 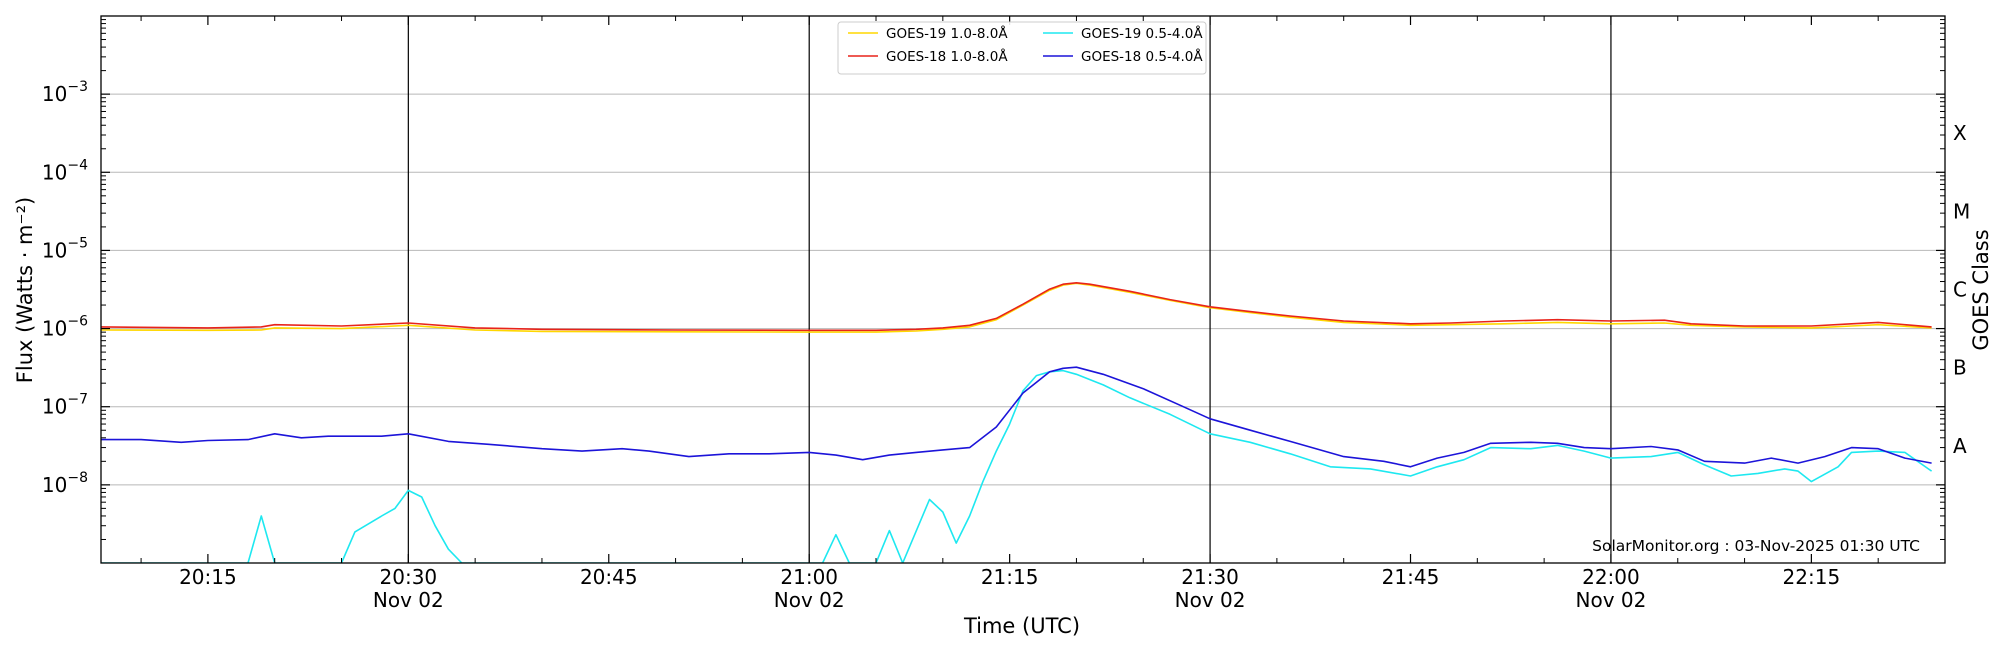 What do you see at coordinates (65, 288) in the screenshot?
I see `y-tick-labels: 10−810−710−610−510−410−3` at bounding box center [65, 288].